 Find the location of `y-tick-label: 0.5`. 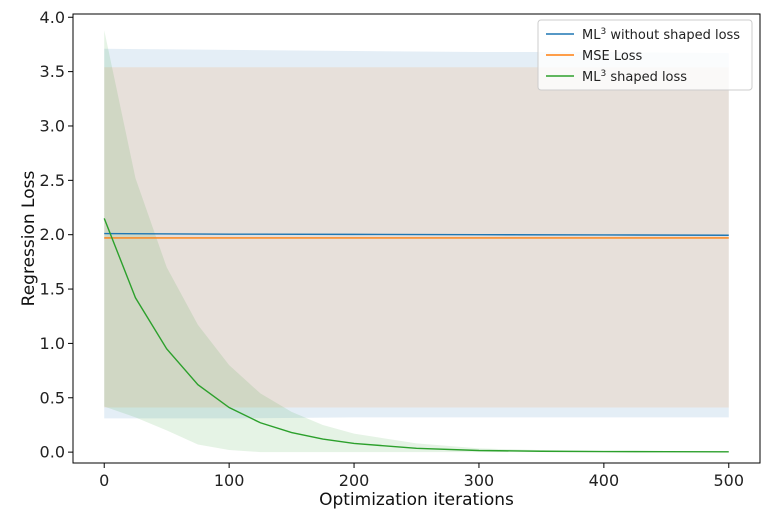

y-tick-label: 0.5 is located at coordinates (52, 397).